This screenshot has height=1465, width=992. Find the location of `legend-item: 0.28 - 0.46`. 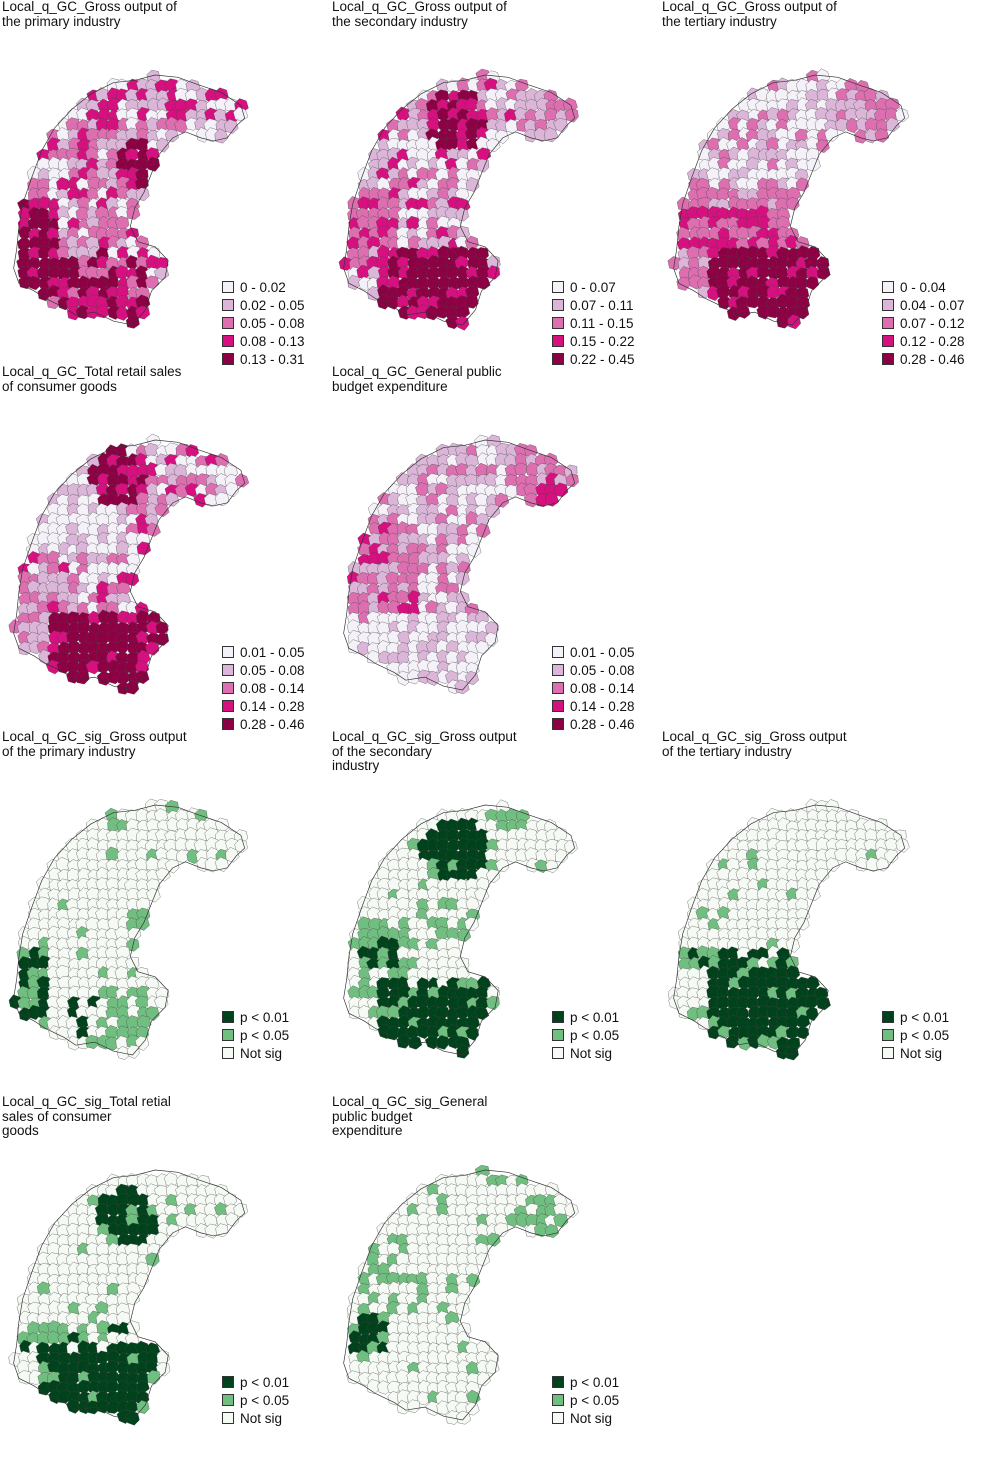

legend-item: 0.28 - 0.46 is located at coordinates (263, 724).